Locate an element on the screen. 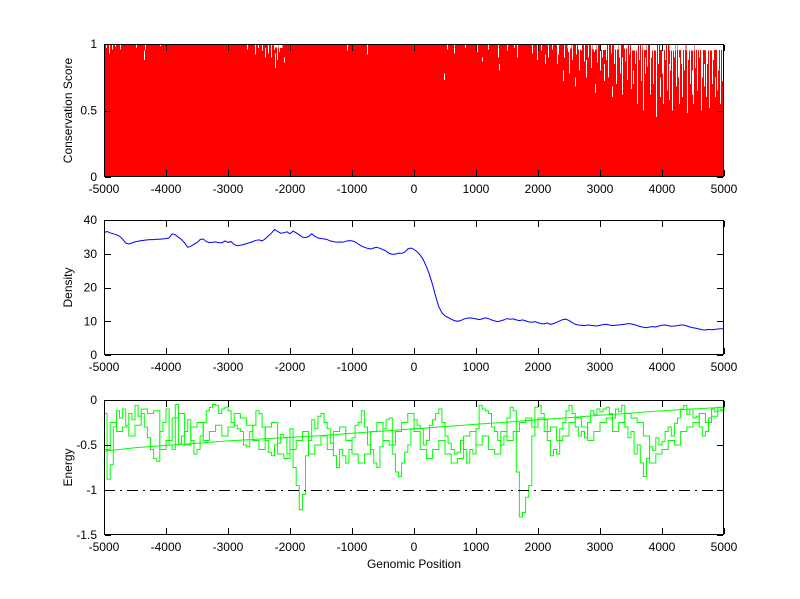 This screenshot has width=800, height=599. density-line is located at coordinates (413, 279).